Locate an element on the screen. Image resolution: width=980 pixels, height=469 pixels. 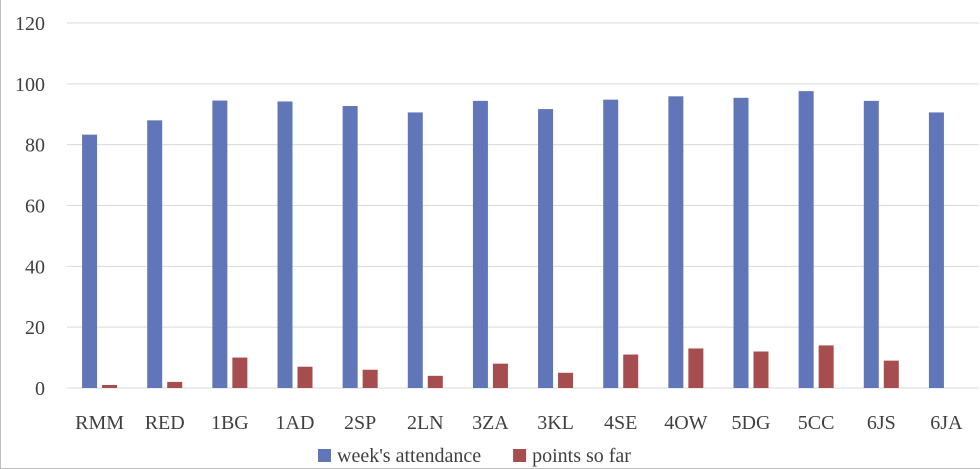
y-tick-label: 60 is located at coordinates (35, 207).